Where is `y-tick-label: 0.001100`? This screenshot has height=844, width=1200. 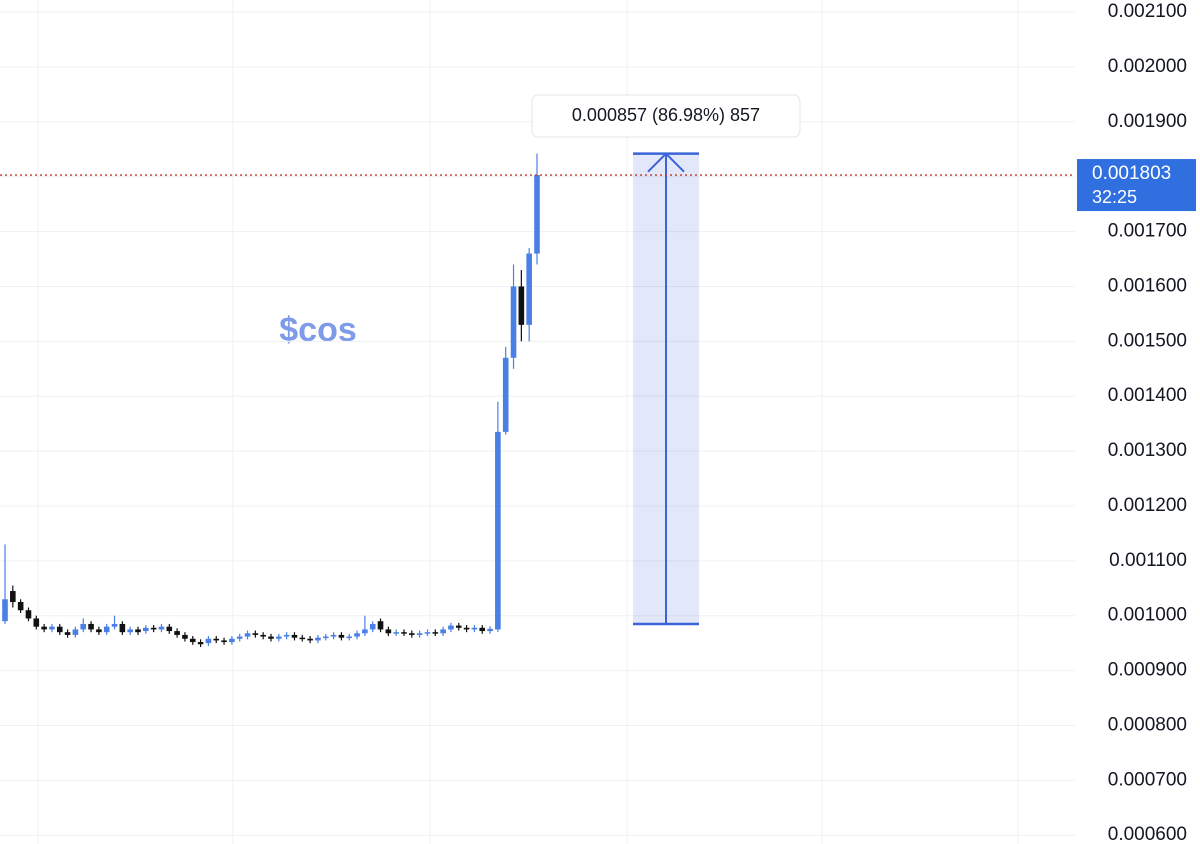
y-tick-label: 0.001100 is located at coordinates (1148, 560).